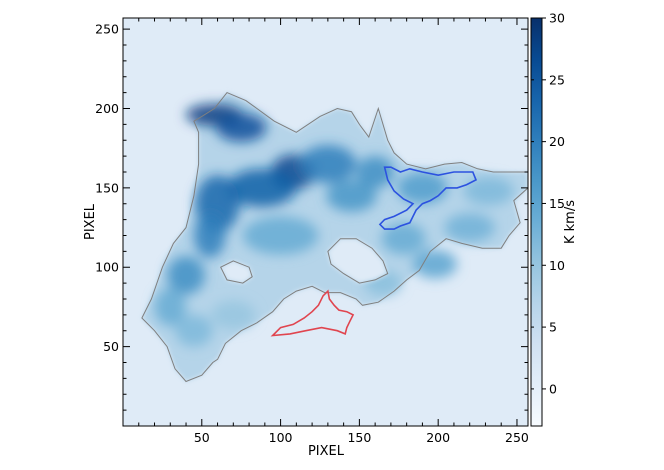 Image resolution: width=664 pixels, height=470 pixels. I want to click on colorbar-tick-label: 15, so click(557, 203).